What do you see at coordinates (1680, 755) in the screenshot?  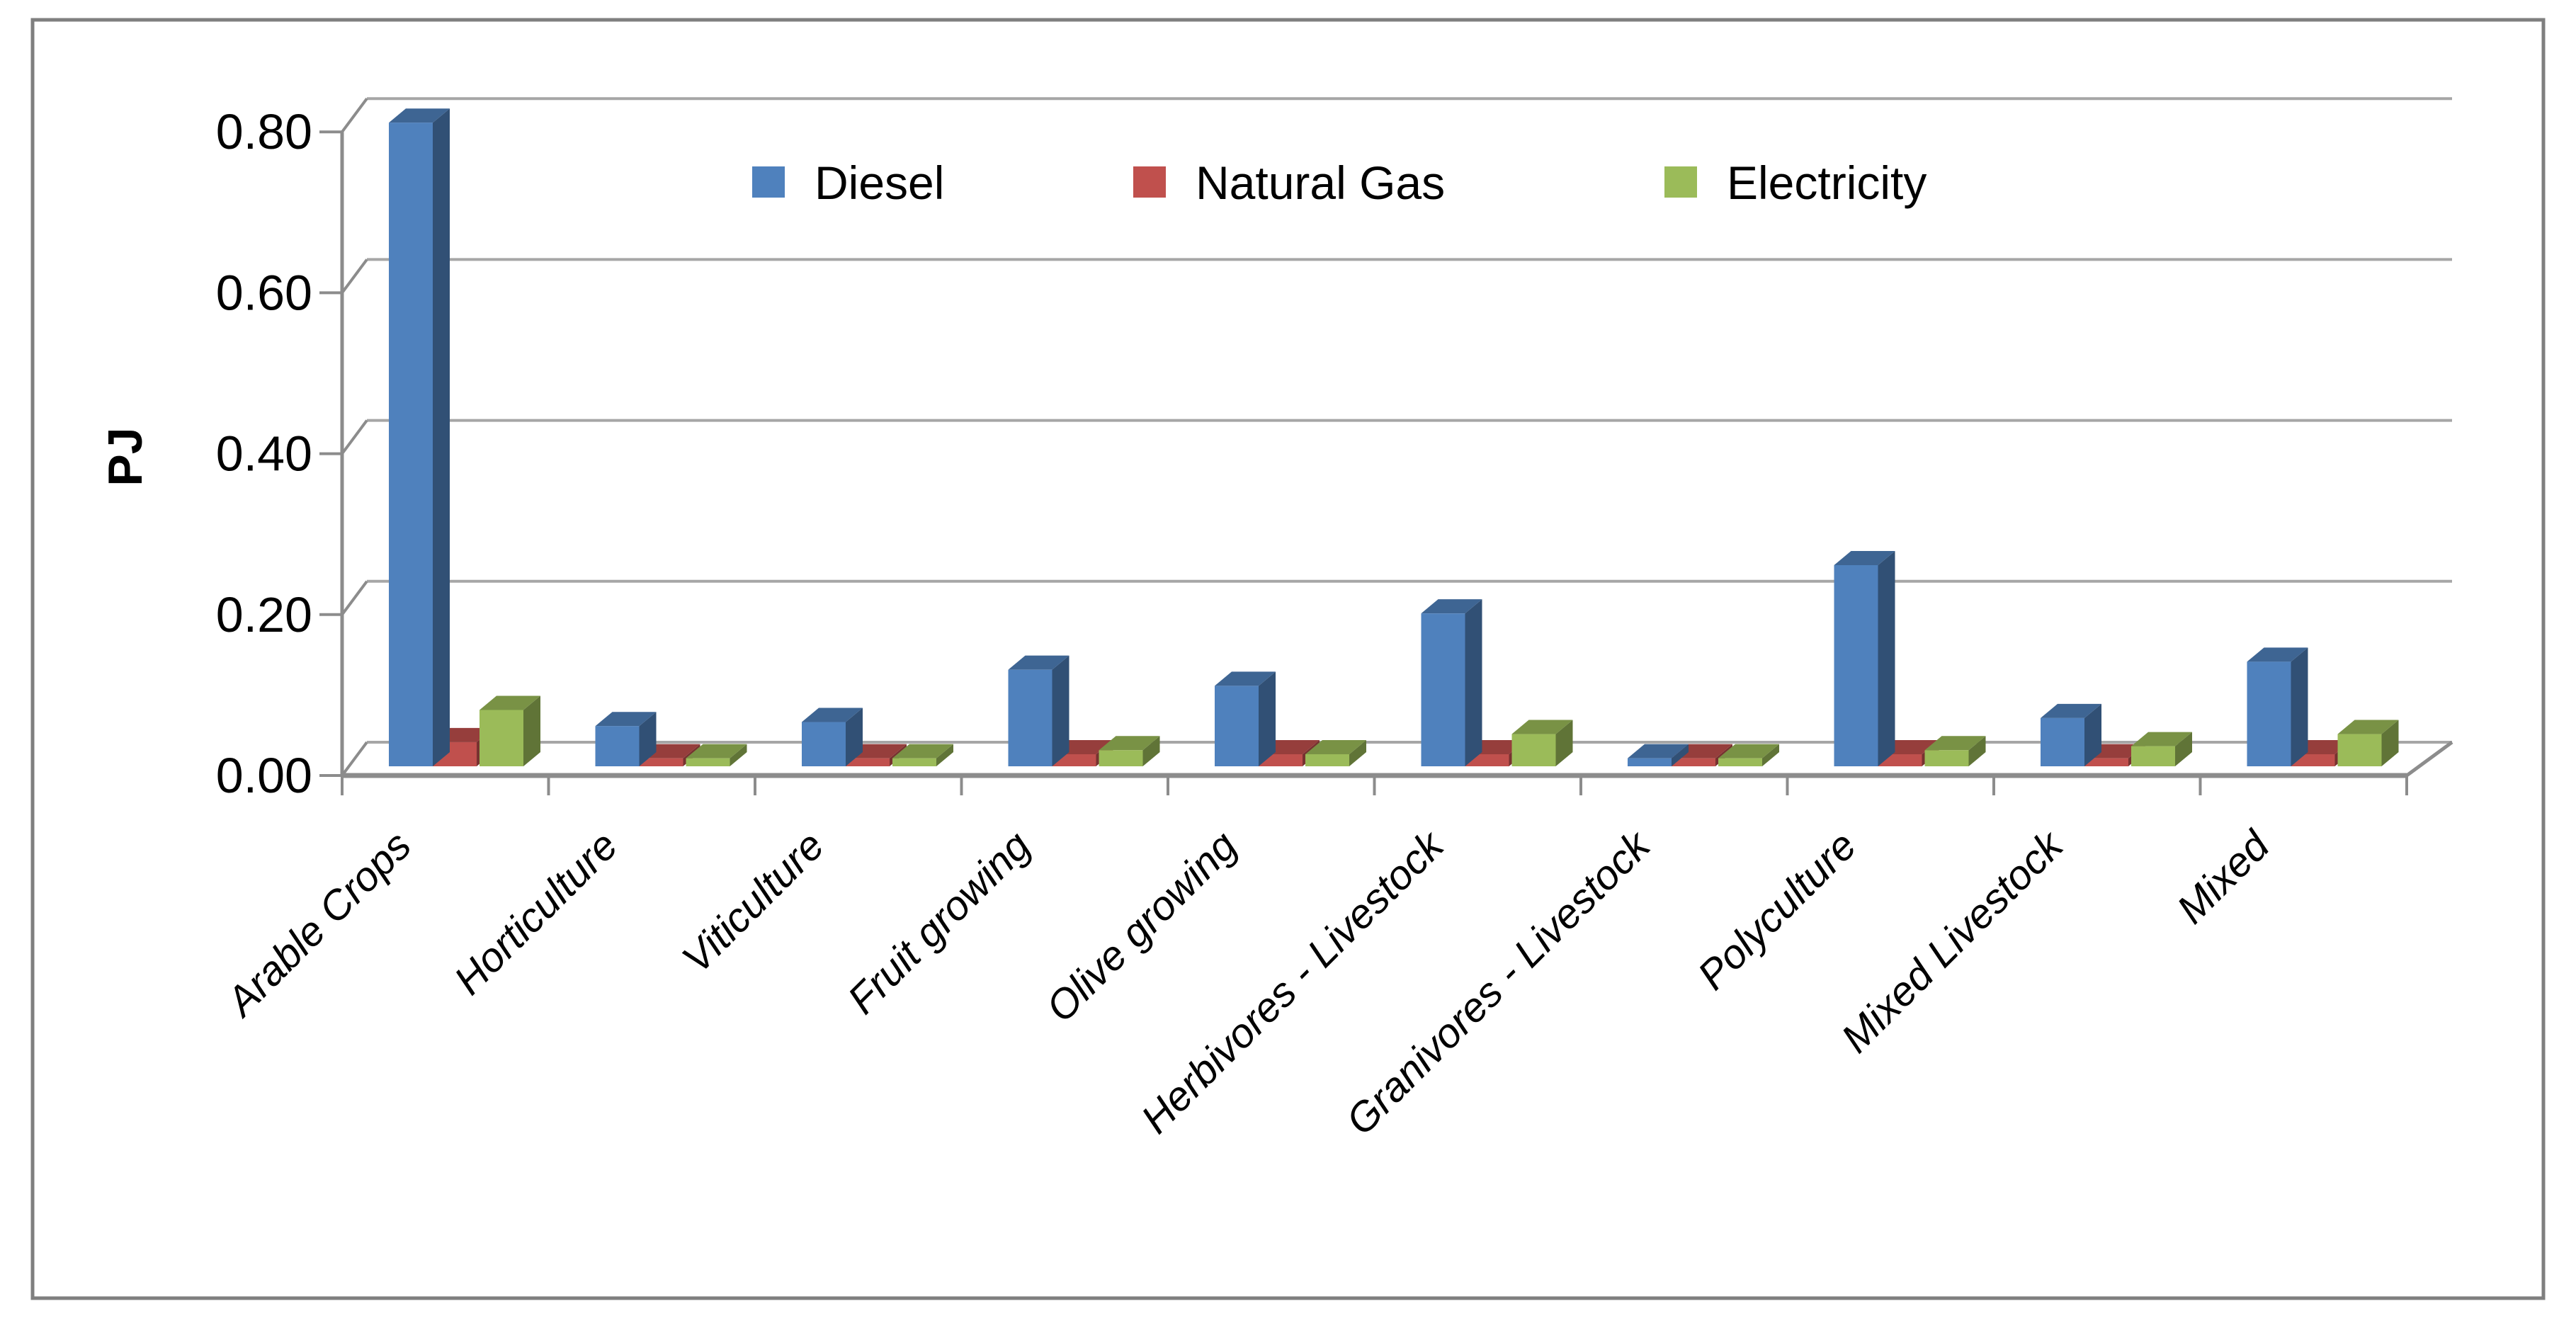 I see `bar-diesel-granivores-livestock-side` at bounding box center [1680, 755].